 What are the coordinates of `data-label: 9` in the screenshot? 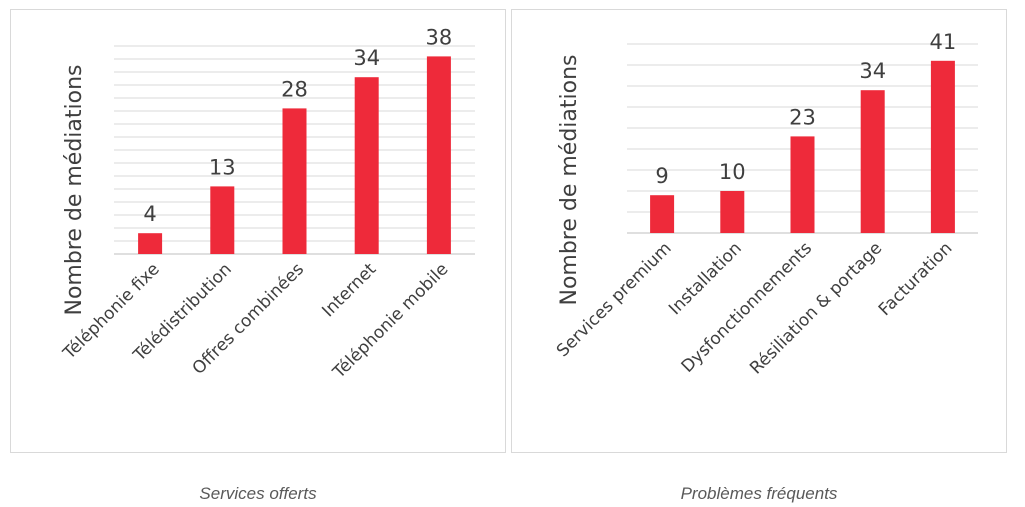 It's located at (661, 176).